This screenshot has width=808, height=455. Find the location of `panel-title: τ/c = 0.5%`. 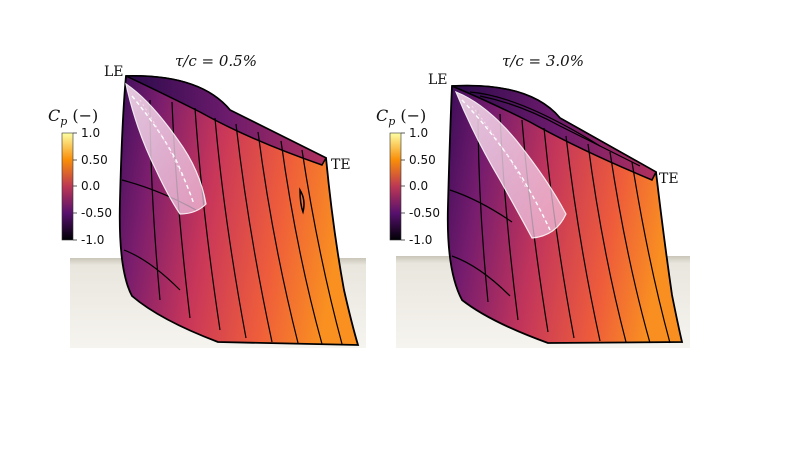

panel-title: τ/c = 0.5% is located at coordinates (216, 61).